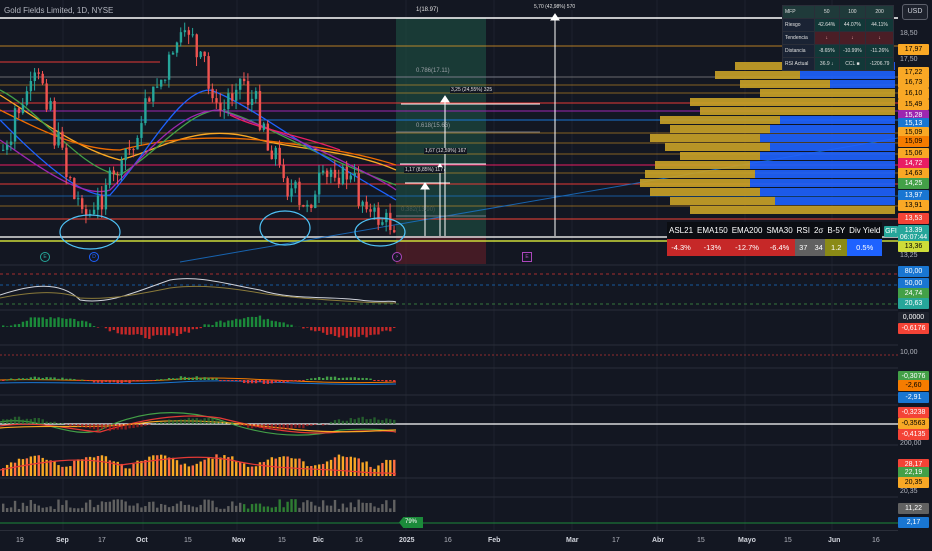 Image resolution: width=932 pixels, height=551 pixels. I want to click on price-scale-label: 13,25, so click(909, 255).